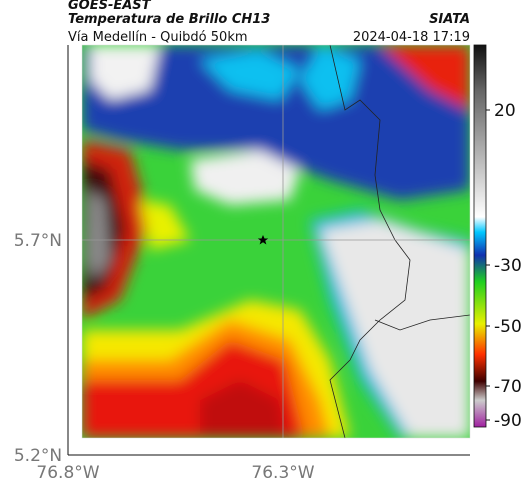  Describe the element at coordinates (508, 387) in the screenshot. I see `colorbar-tick-label: -70` at that location.